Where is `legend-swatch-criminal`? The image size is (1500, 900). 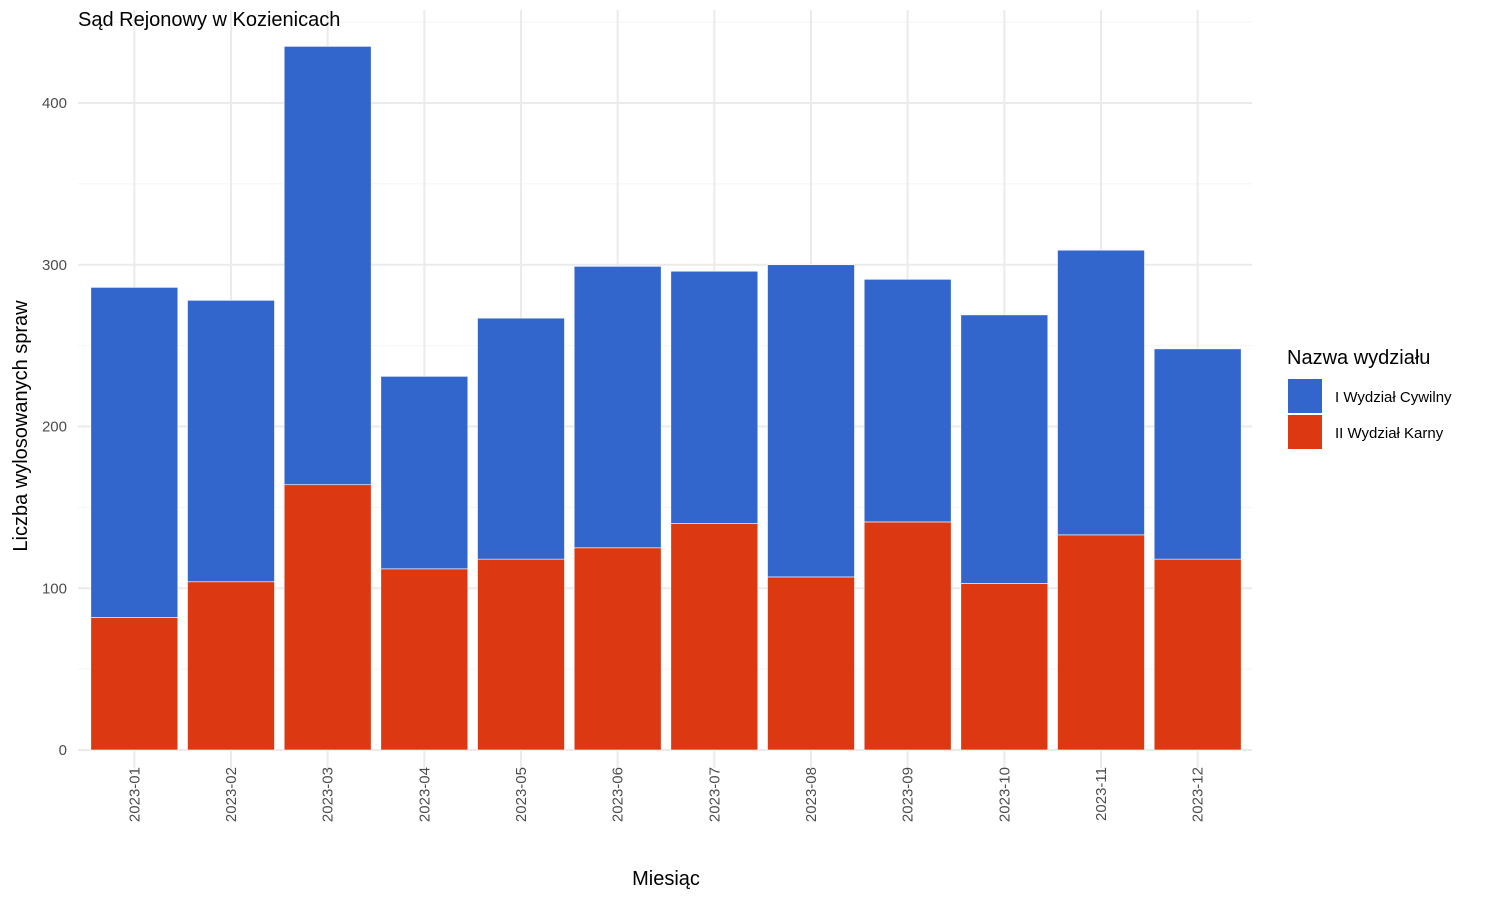
legend-swatch-criminal is located at coordinates (1305, 432).